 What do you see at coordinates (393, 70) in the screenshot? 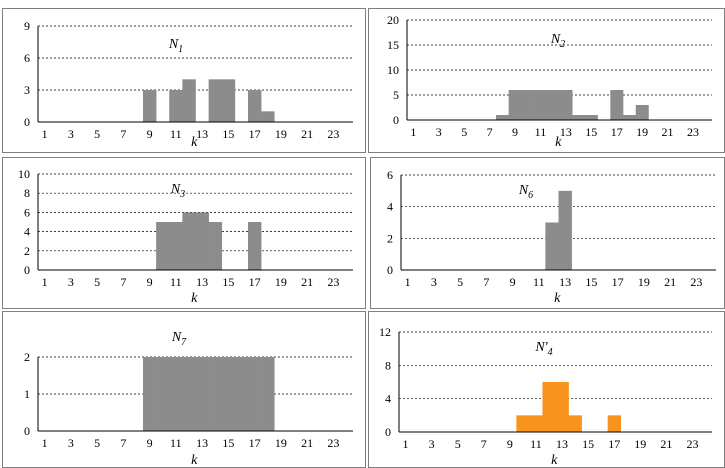
I see `y-tick-label: 10` at bounding box center [393, 70].